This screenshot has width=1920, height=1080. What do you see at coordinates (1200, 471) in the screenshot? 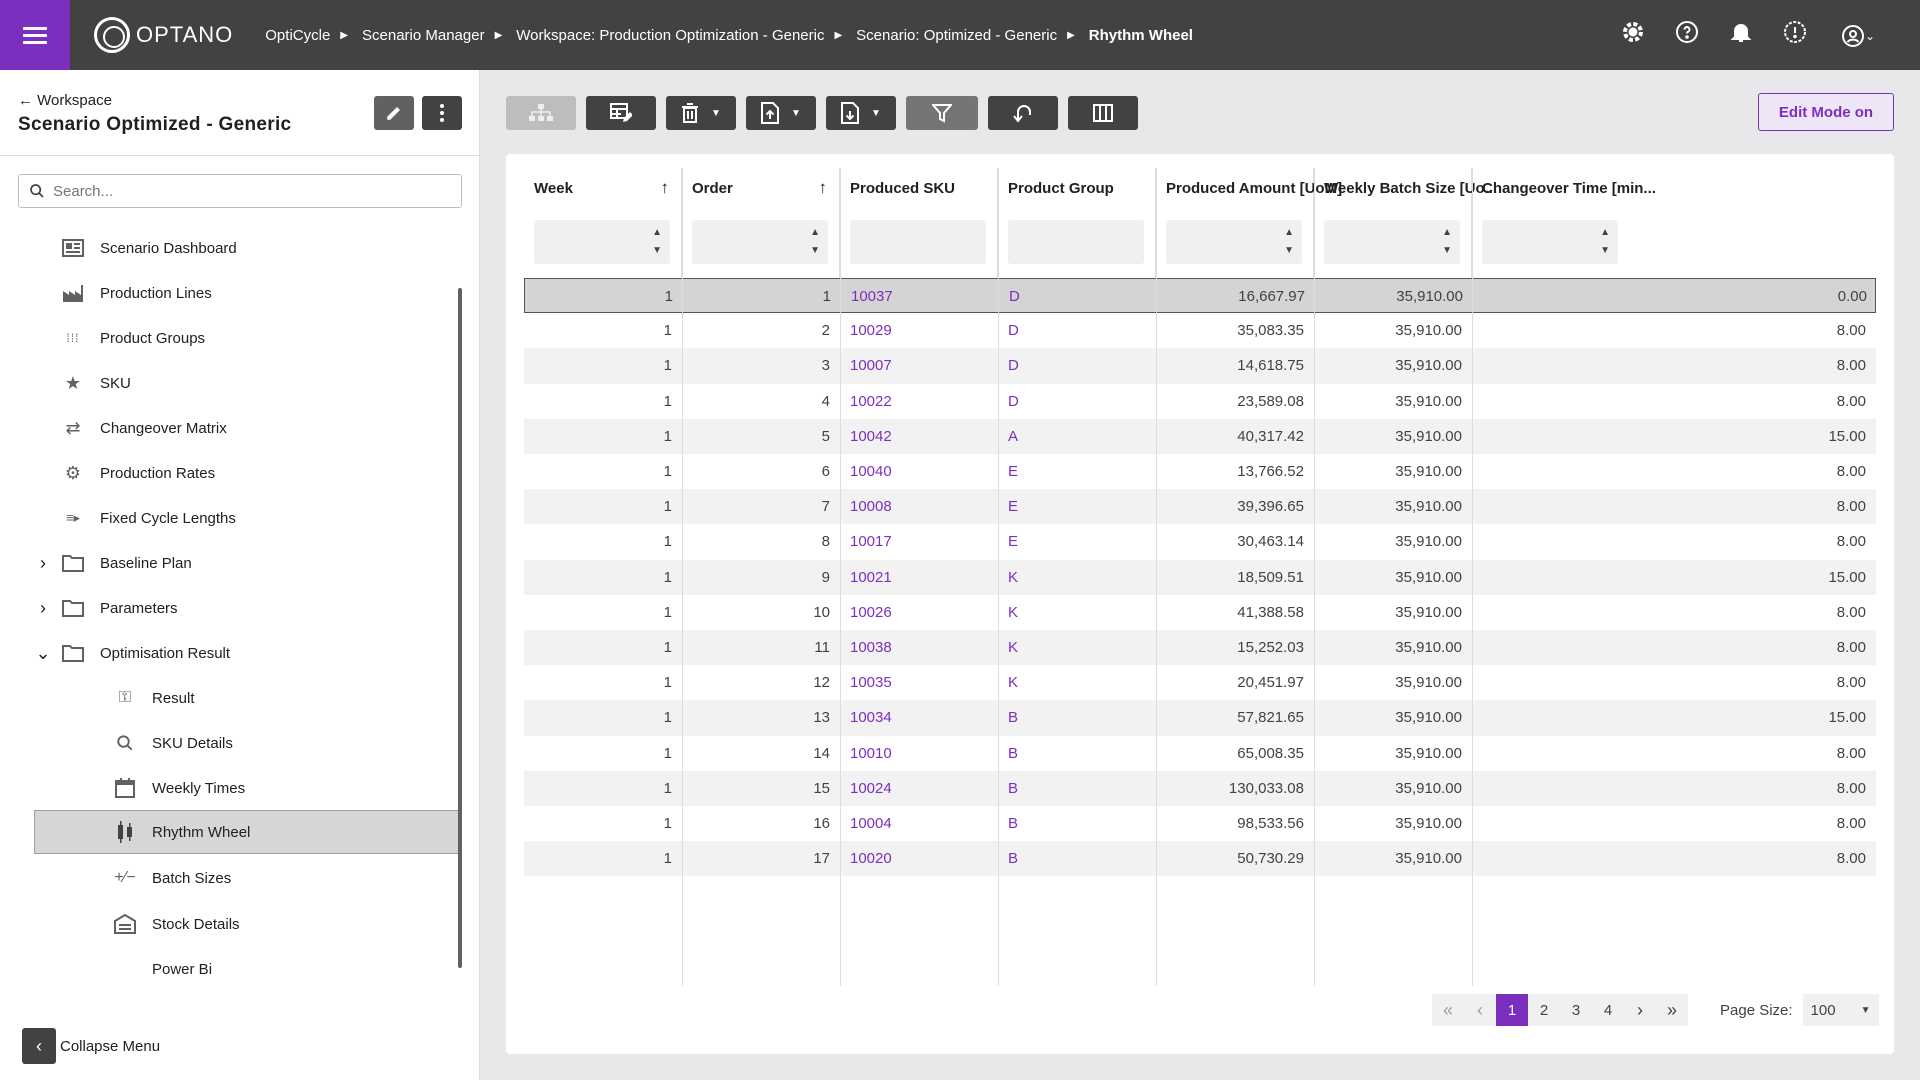
I see `table-row: 1 6 10040 E 13,766.52 35,910.00 8.00` at bounding box center [1200, 471].